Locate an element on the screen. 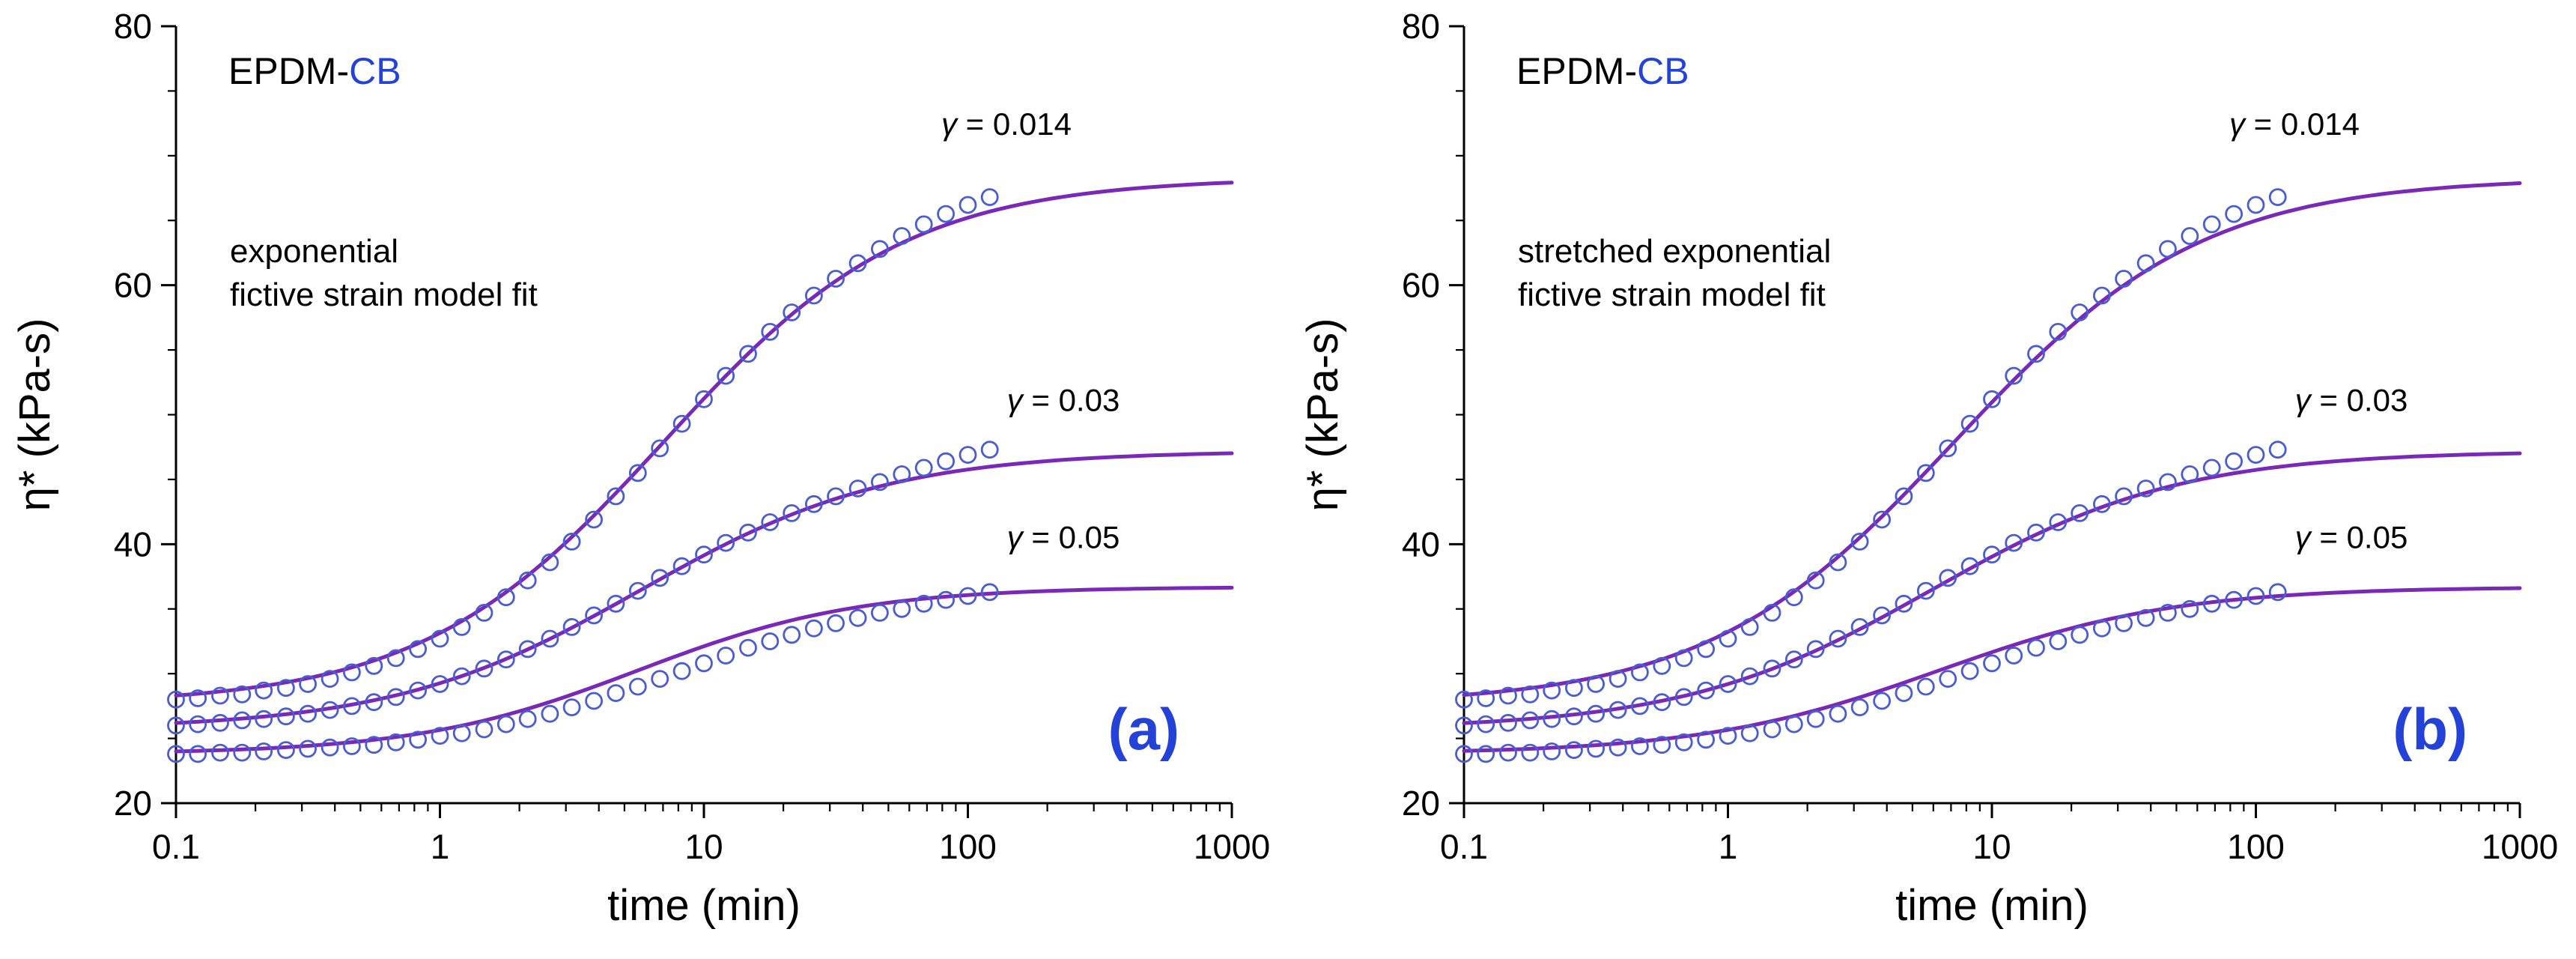 This screenshot has width=2576, height=959. x-tick-label: 0.1 is located at coordinates (176, 846).